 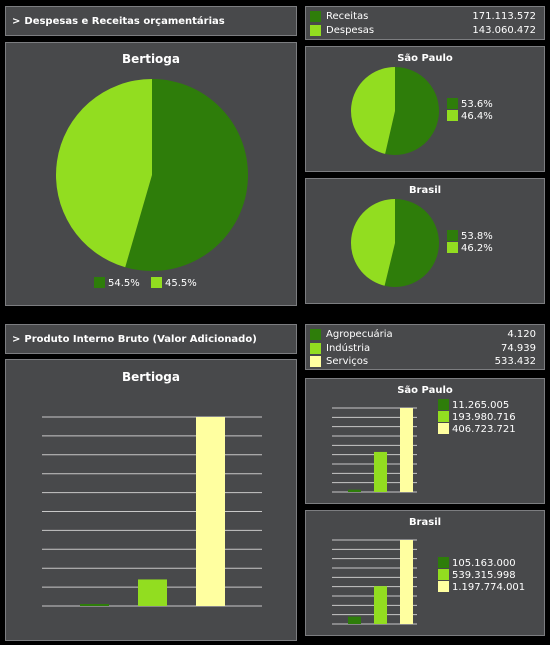 I want to click on bar-value-label: 539.315.998, so click(x=484, y=575).